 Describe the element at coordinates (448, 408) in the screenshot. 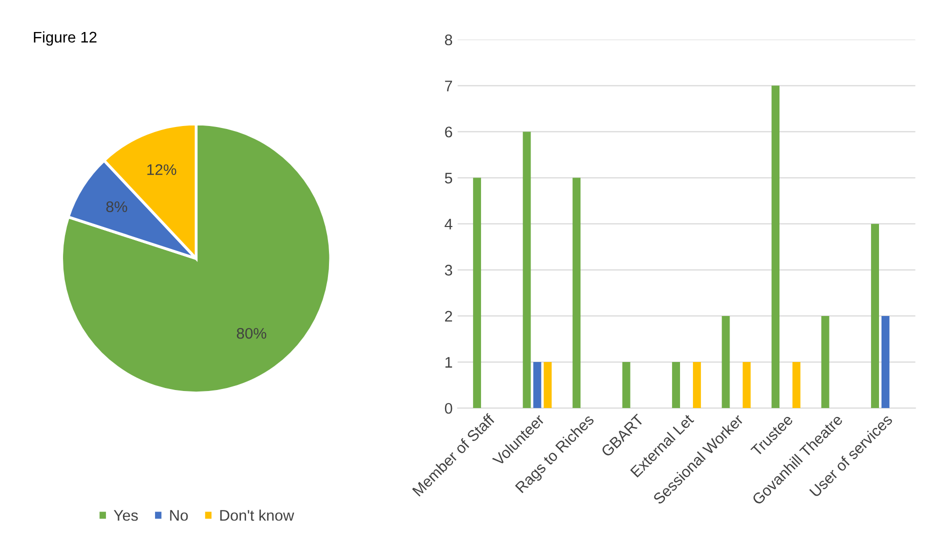

I see `y-tick-label: 0` at that location.